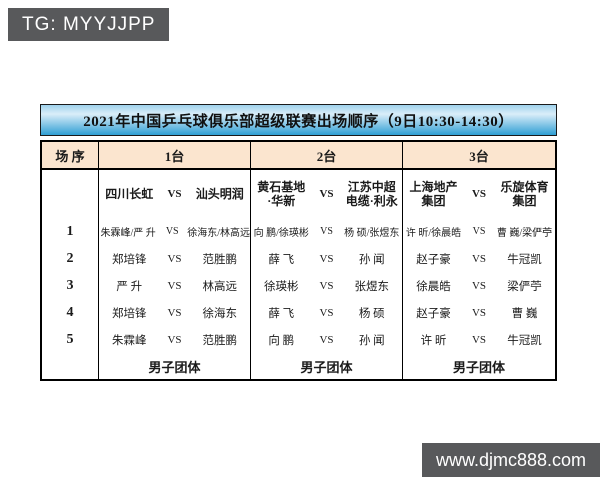 The width and height of the screenshot is (600, 480). Describe the element at coordinates (129, 194) in the screenshot. I see `table-1-home-team: 四川长虹` at that location.